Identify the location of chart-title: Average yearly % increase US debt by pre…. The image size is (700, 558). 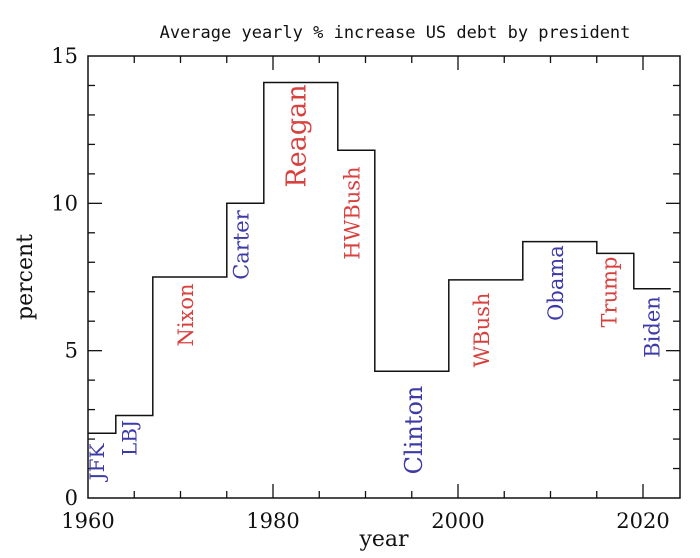
(395, 33).